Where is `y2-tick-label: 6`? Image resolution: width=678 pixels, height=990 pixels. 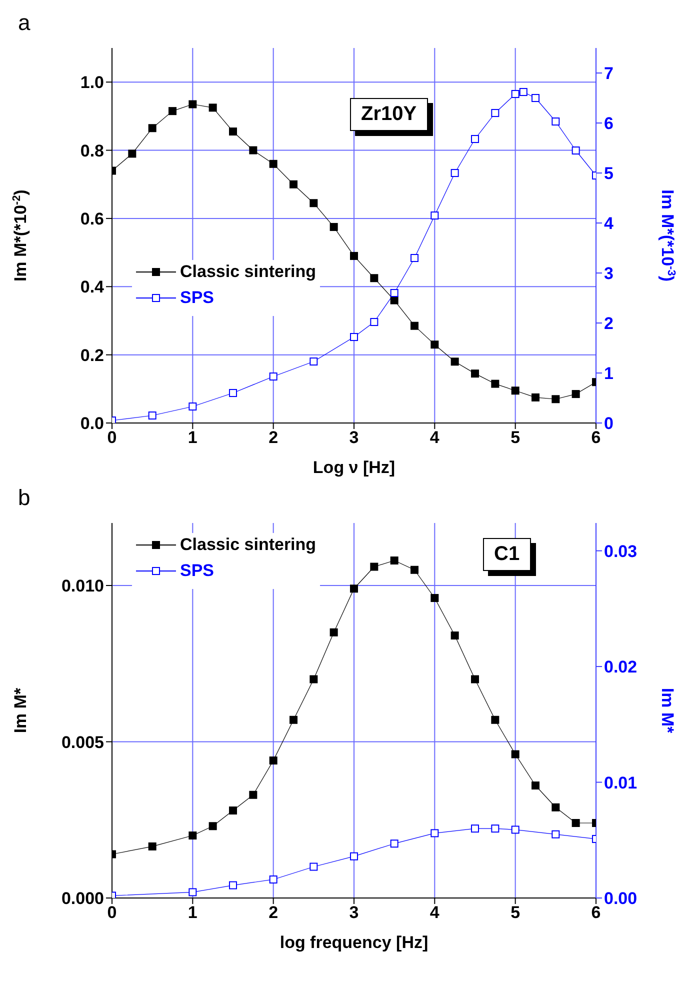
y2-tick-label: 6 is located at coordinates (609, 124).